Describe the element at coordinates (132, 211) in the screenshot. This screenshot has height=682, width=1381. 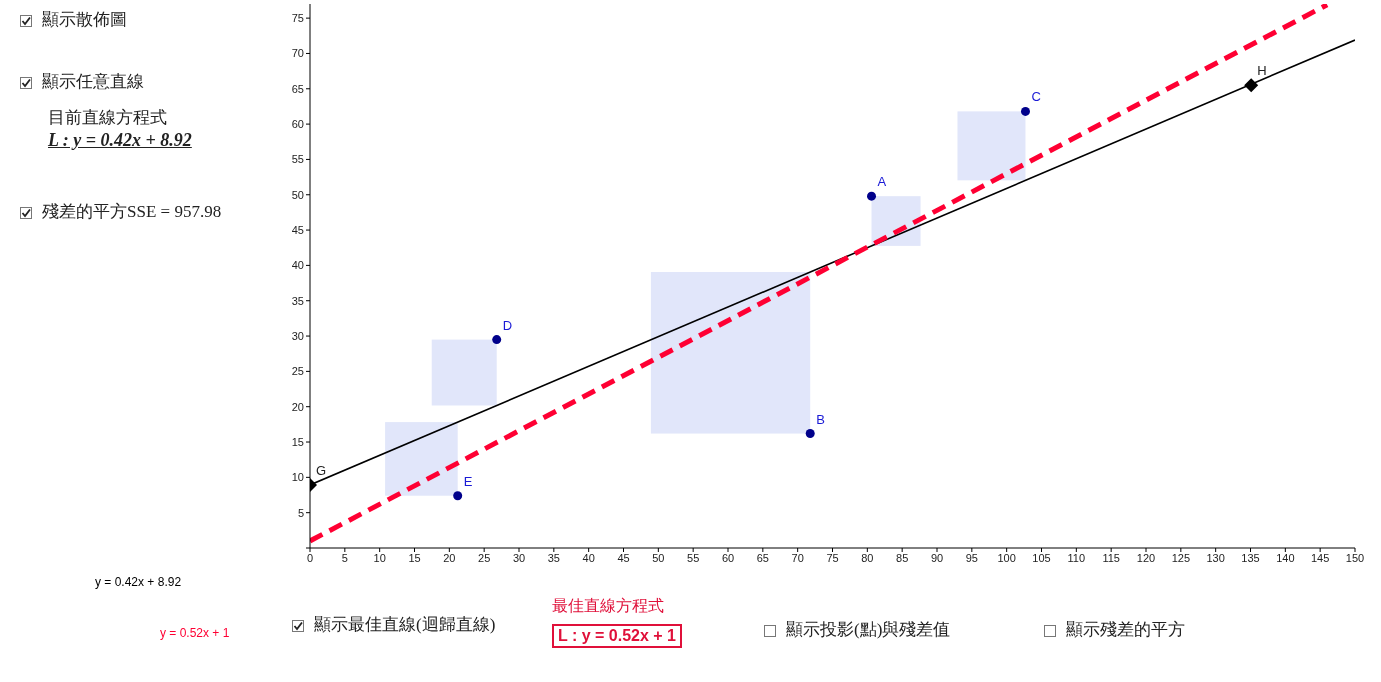
I see `text: 殘差的平方SSE = 957.98` at that location.